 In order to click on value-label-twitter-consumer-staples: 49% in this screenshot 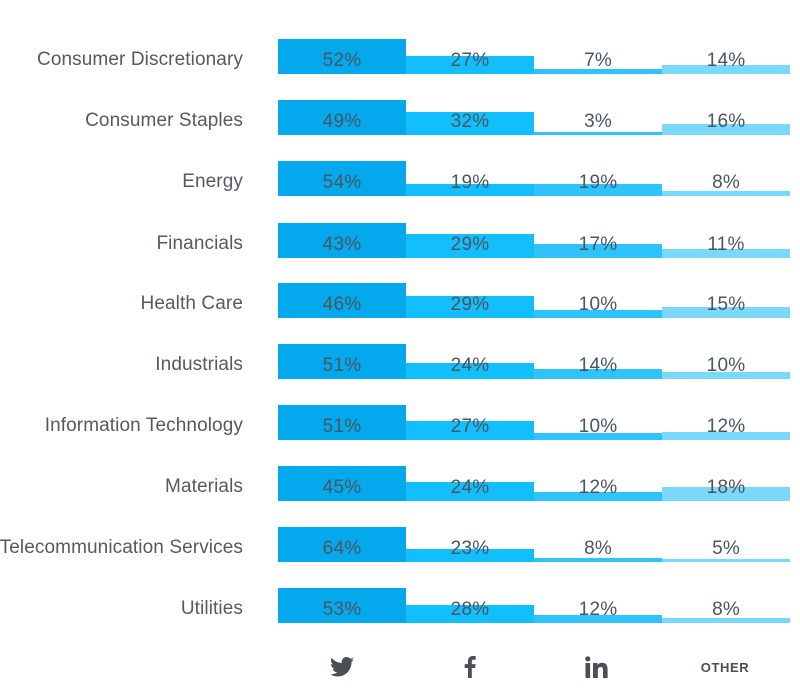, I will do `click(342, 121)`.